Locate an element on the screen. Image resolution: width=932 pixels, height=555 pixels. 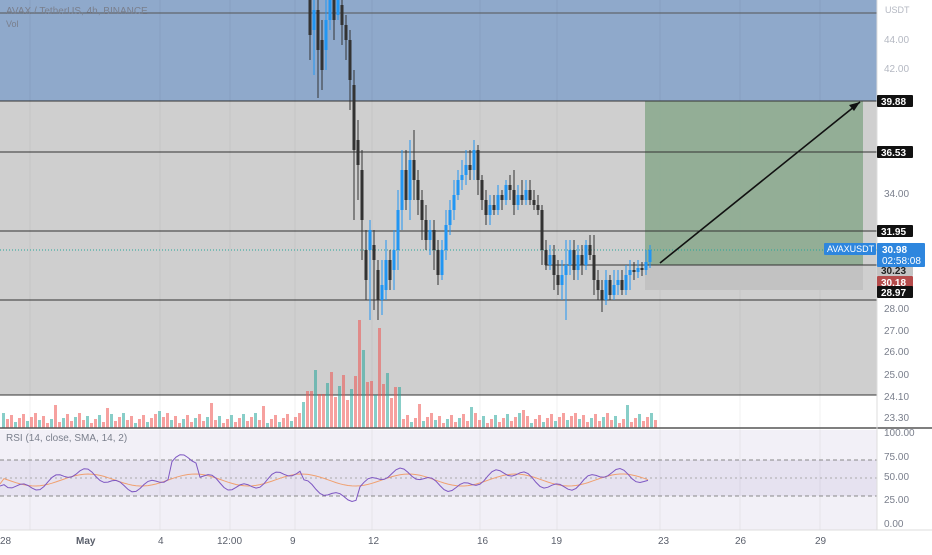
position-loss-zone is located at coordinates (754, 277).